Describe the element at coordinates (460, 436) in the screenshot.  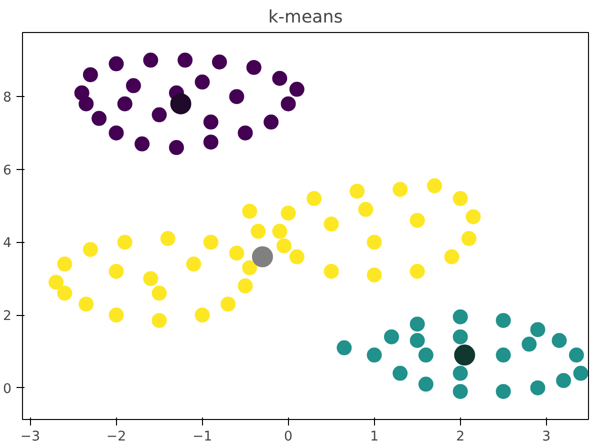
I see `x-tick-label: 2` at that location.